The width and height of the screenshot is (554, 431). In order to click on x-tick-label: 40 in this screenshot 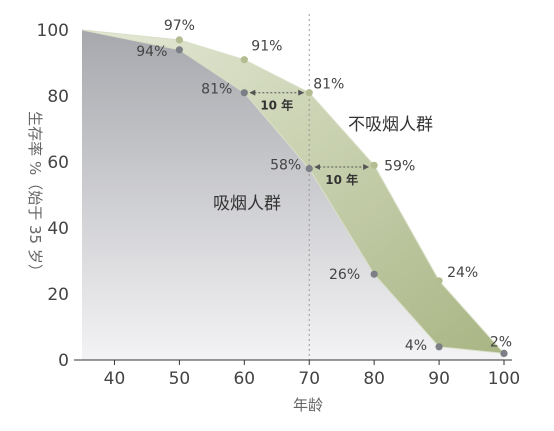, I will do `click(115, 379)`.